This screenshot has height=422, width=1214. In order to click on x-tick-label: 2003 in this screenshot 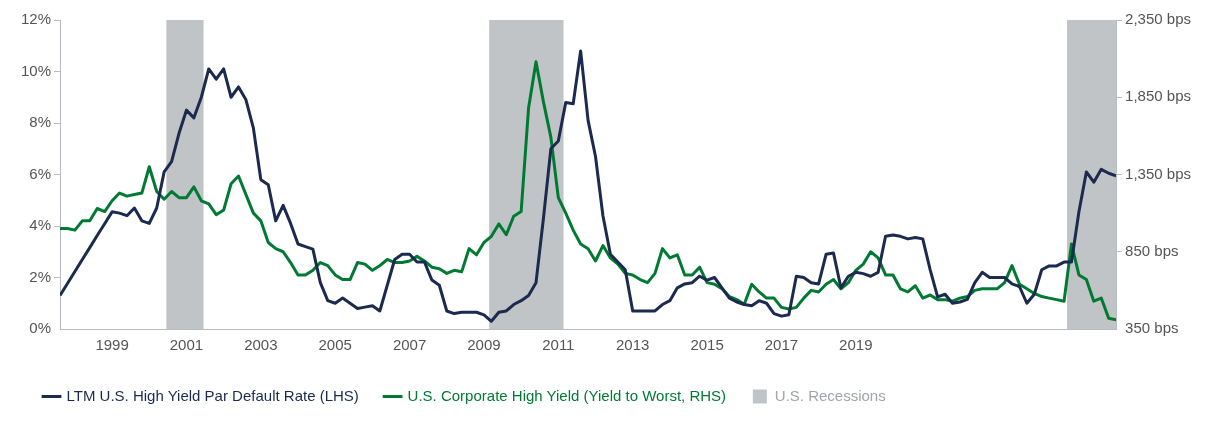, I will do `click(261, 345)`.